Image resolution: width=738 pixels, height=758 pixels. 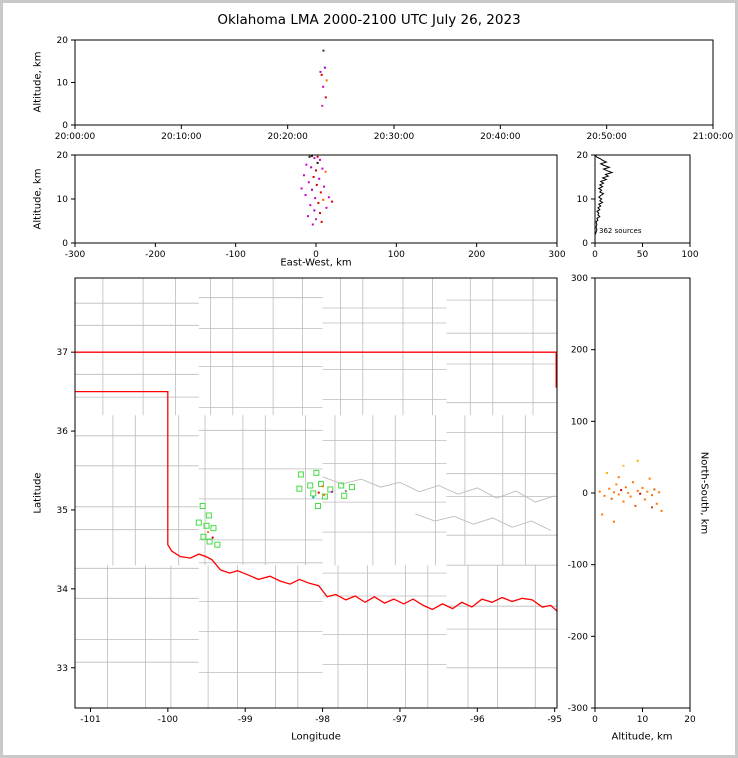 What do you see at coordinates (38, 199) in the screenshot?
I see `axis-label-altitude-ew-panel: Altitude, km` at bounding box center [38, 199].